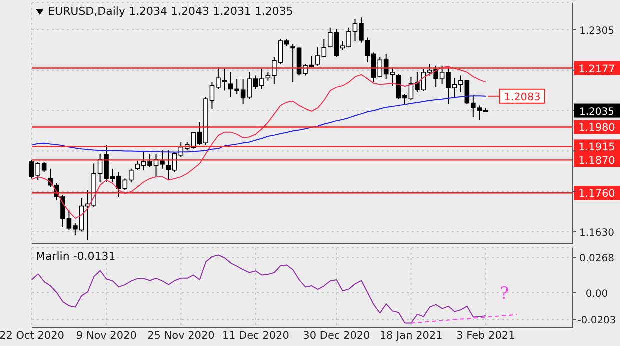 The image size is (620, 346). I want to click on ref-line-label: 1.1980, so click(597, 128).